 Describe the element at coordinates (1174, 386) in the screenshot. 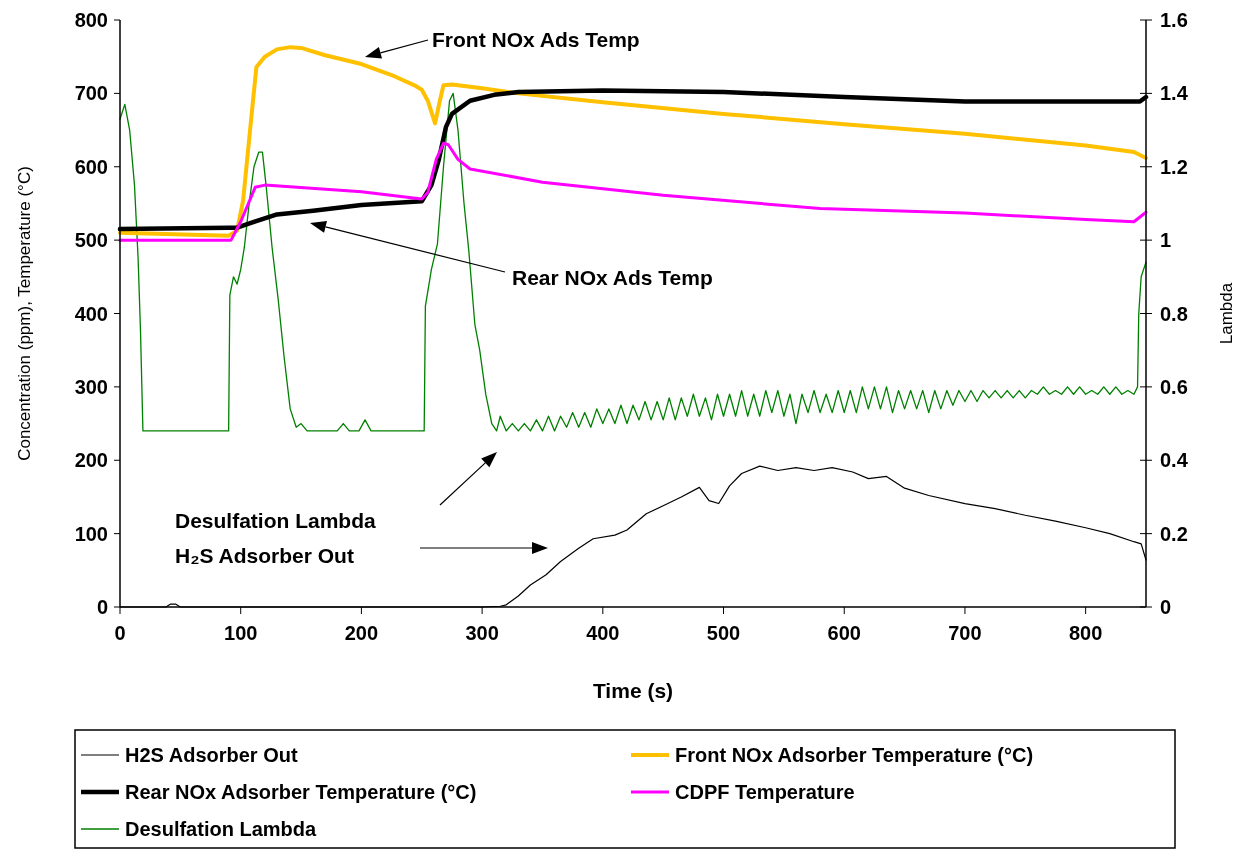

I see `y2-tick-label: 0.6` at that location.